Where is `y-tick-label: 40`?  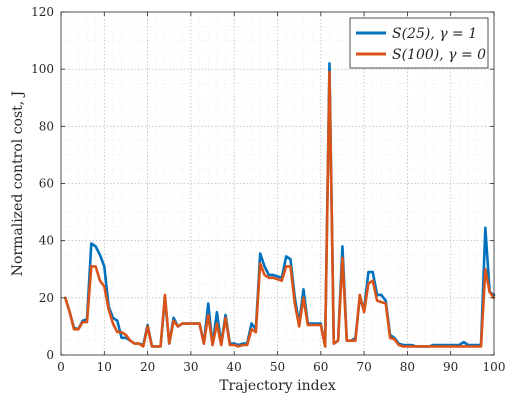 y-tick-label: 40 is located at coordinates (46, 241).